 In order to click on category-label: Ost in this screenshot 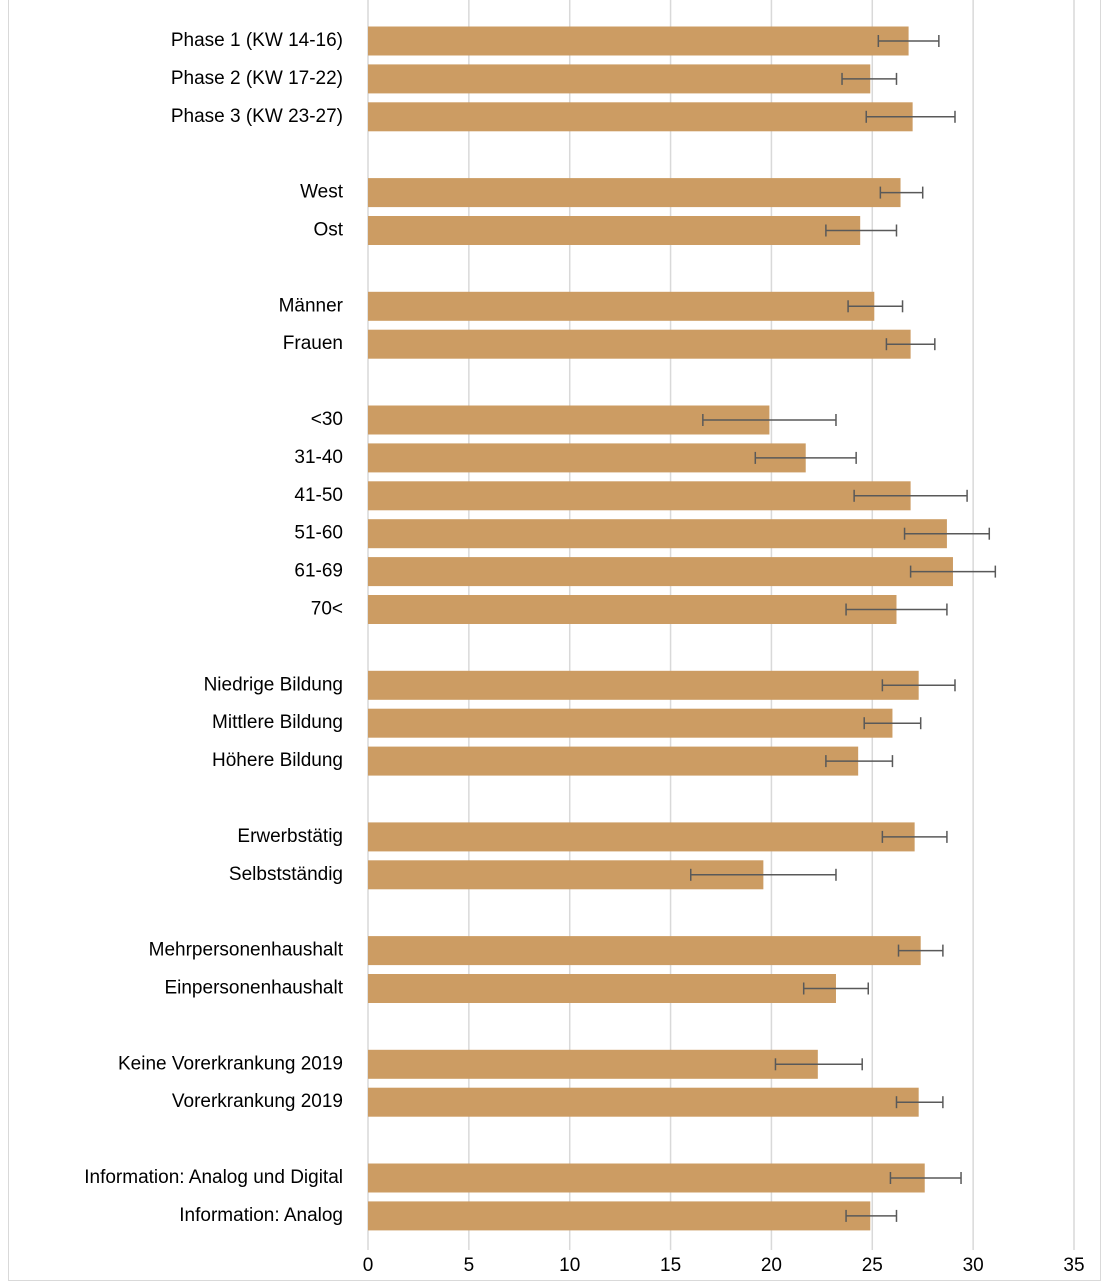, I will do `click(328, 230)`.